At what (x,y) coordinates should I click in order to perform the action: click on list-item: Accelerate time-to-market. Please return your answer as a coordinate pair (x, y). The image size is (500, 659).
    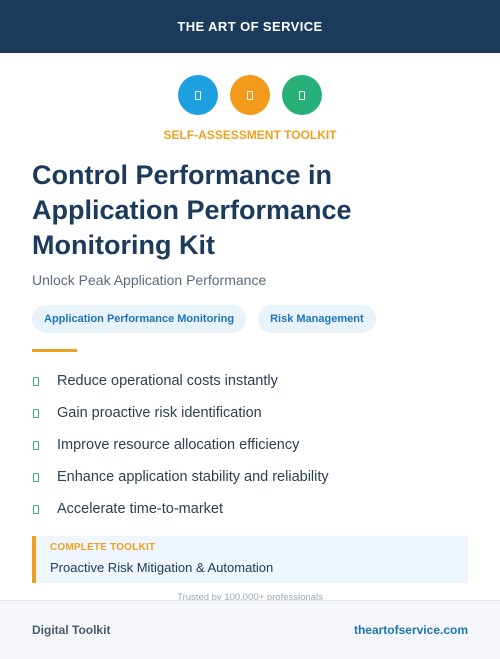
    Looking at the image, I should click on (252, 509).